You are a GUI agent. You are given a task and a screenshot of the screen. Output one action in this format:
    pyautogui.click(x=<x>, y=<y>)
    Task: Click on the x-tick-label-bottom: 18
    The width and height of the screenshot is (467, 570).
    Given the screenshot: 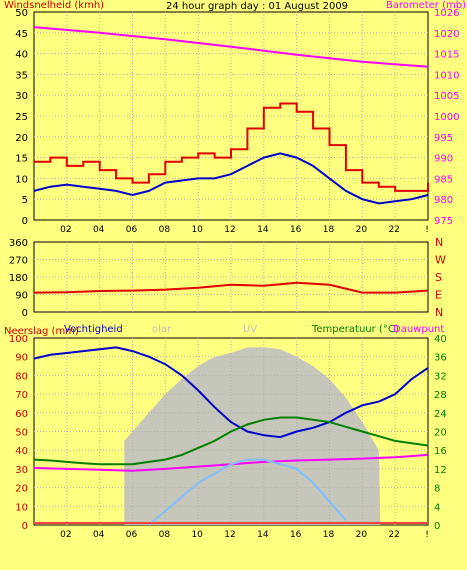 What is the action you would take?
    pyautogui.click(x=329, y=535)
    